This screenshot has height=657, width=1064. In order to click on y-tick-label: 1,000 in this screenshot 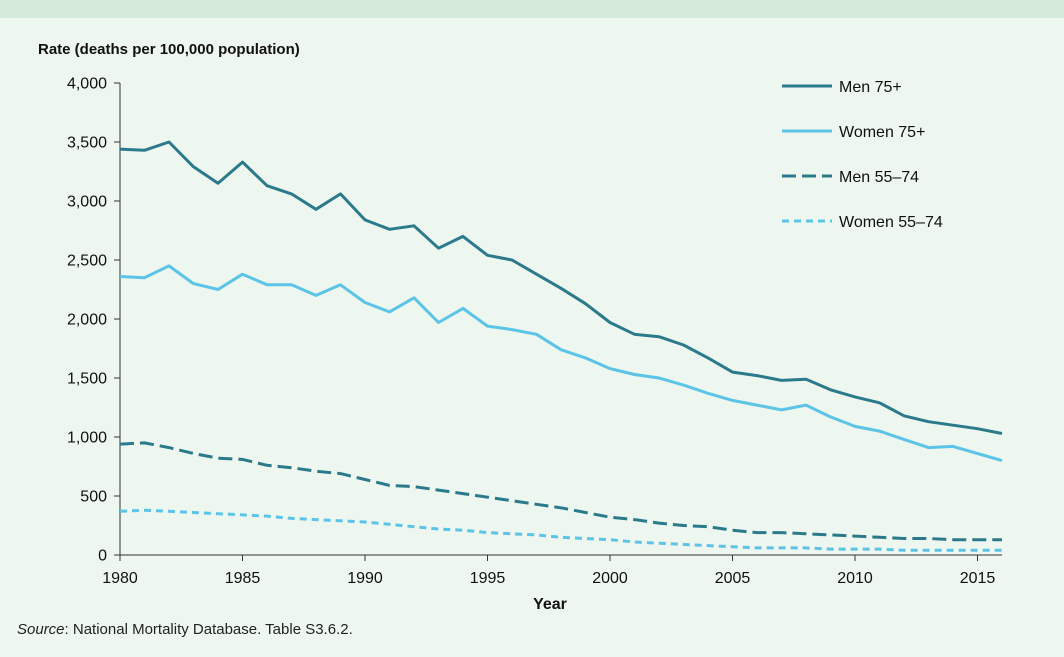, I will do `click(87, 438)`.